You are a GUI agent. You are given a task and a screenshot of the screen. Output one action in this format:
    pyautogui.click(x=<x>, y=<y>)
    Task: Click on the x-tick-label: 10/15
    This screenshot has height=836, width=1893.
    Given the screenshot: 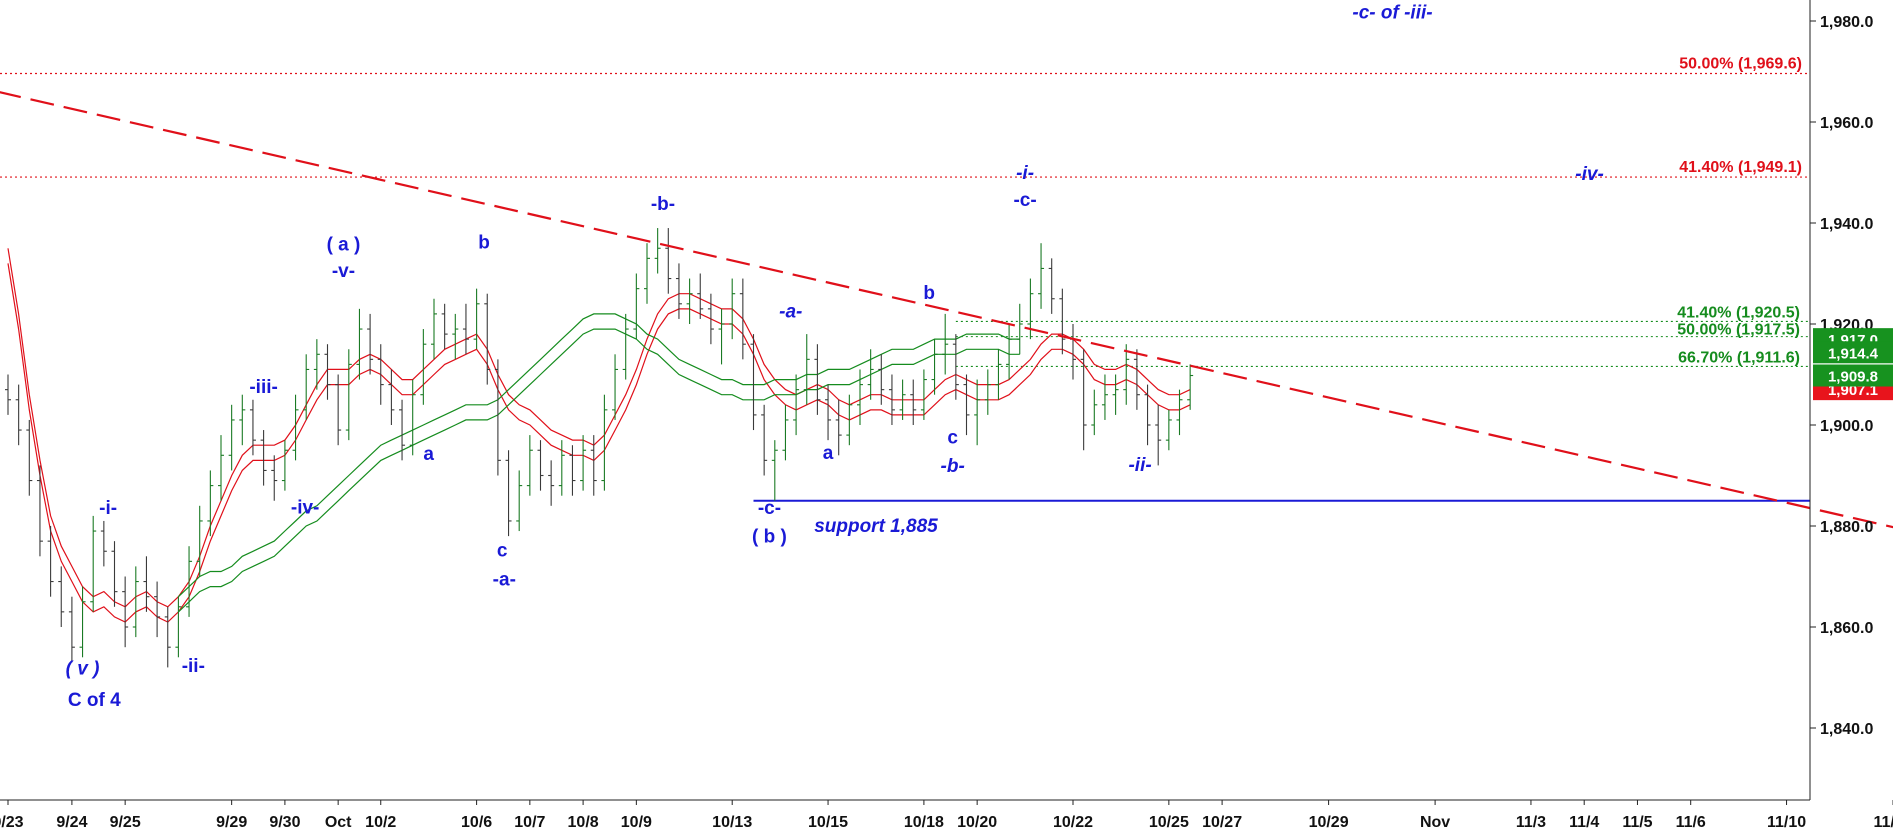 What is the action you would take?
    pyautogui.click(x=828, y=822)
    